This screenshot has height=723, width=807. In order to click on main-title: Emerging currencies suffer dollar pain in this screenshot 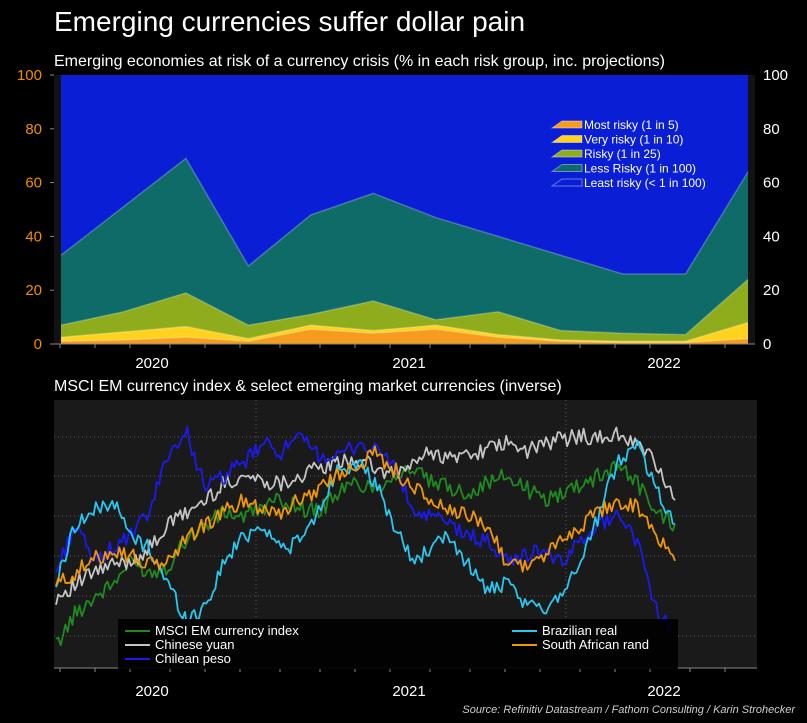, I will do `click(290, 21)`.